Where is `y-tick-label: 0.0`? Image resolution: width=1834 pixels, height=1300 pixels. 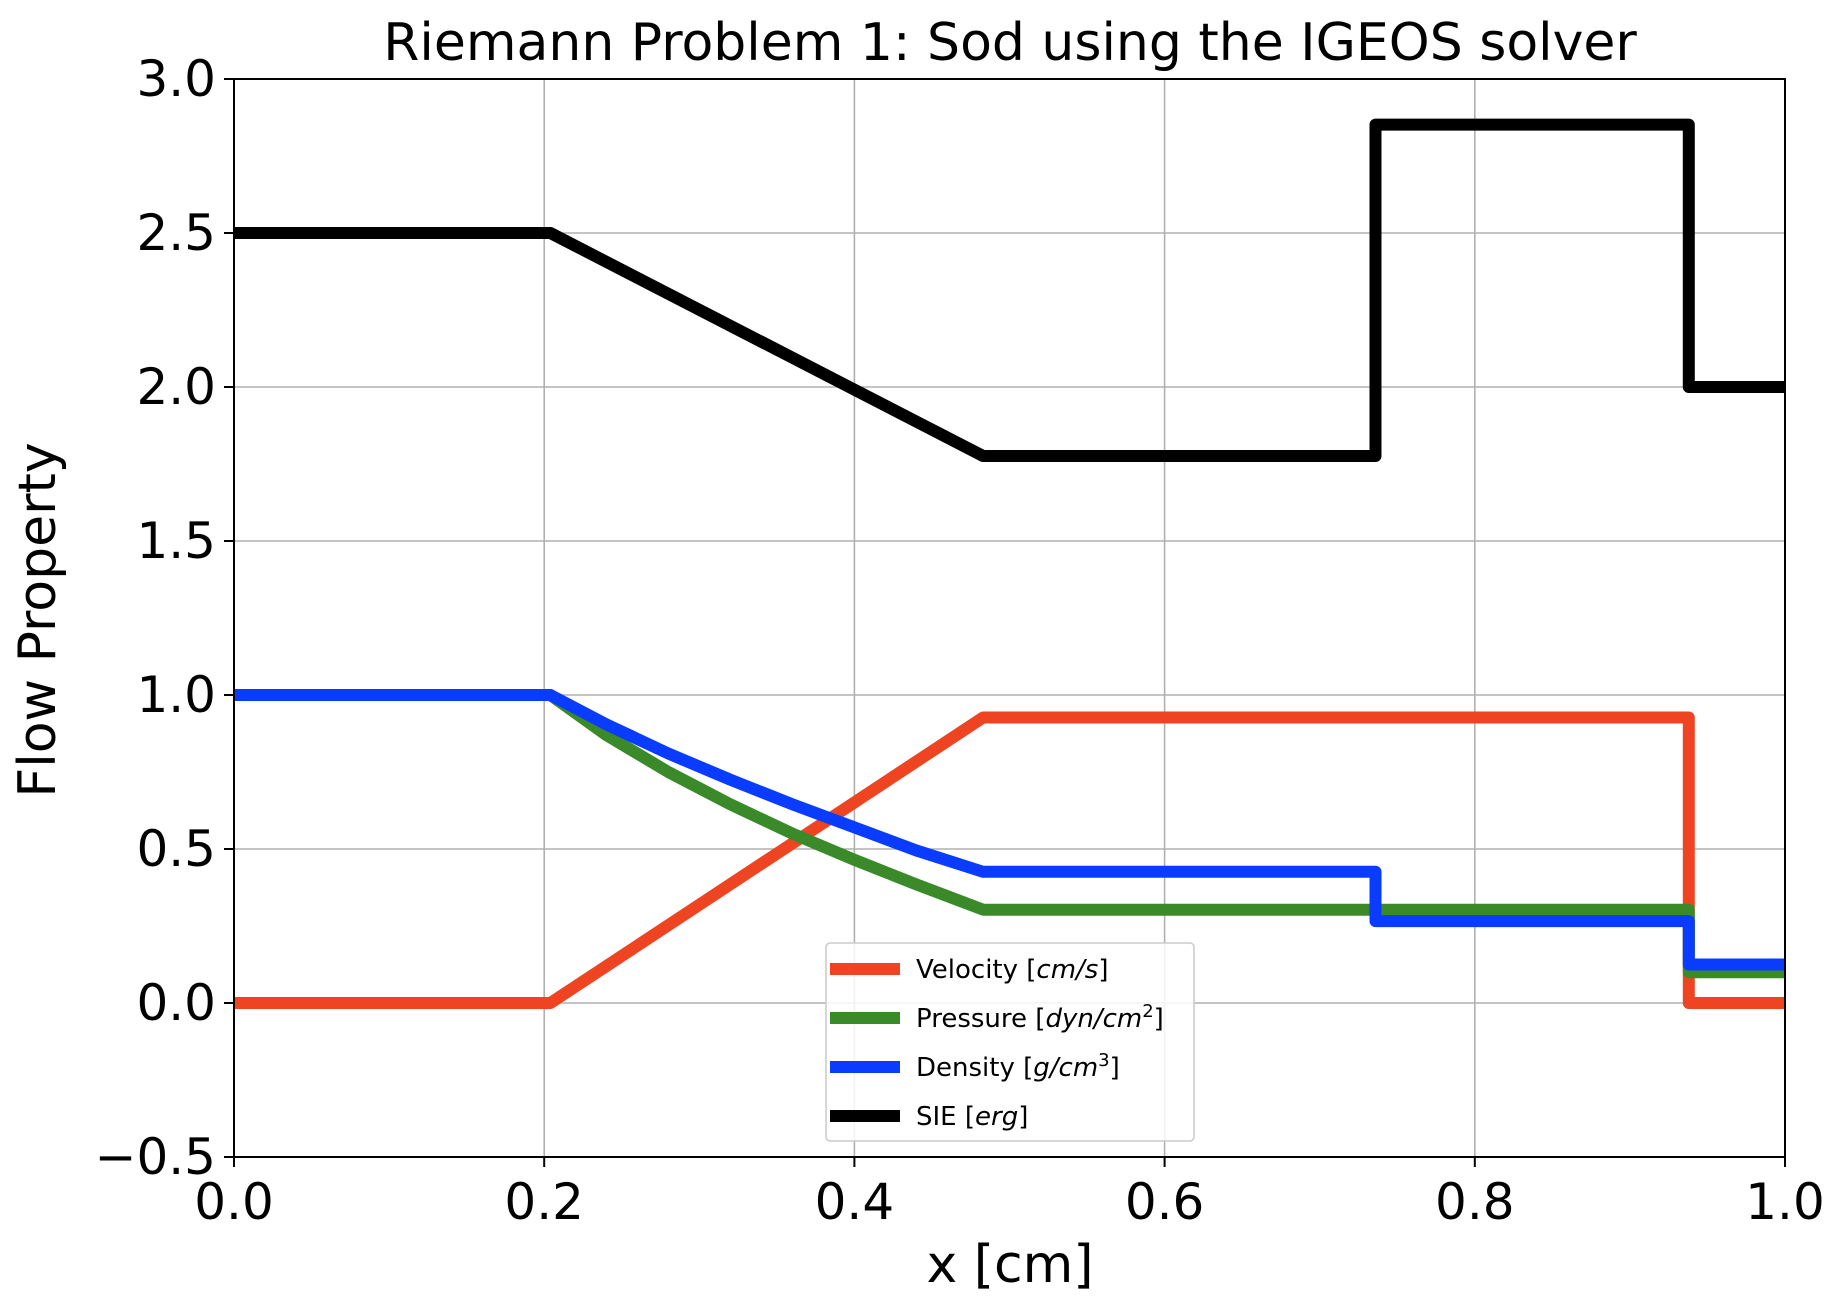 y-tick-label: 0.0 is located at coordinates (176, 1003).